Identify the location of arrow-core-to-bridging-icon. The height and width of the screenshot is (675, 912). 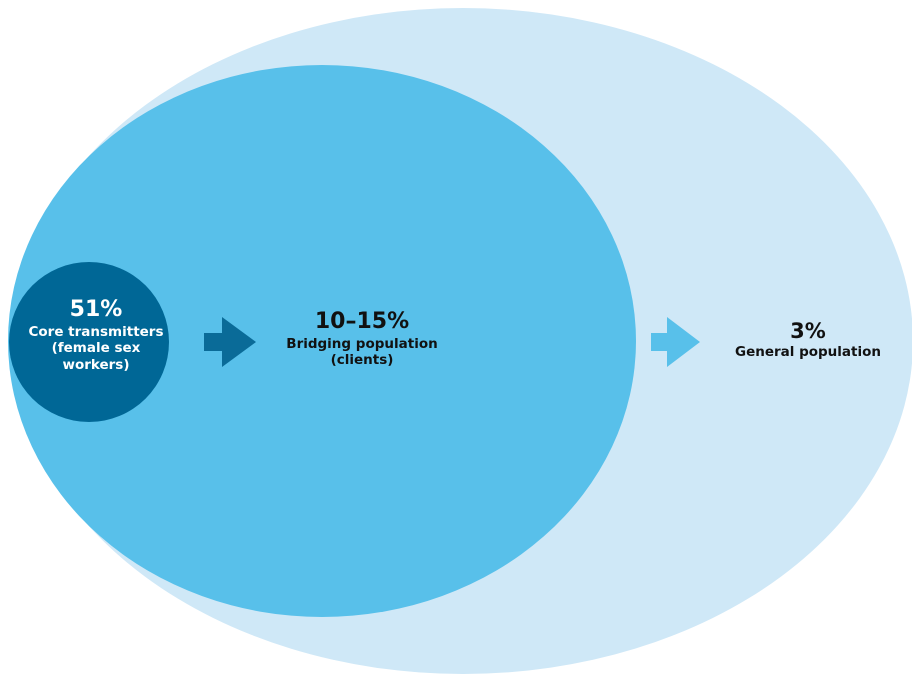
(230, 342).